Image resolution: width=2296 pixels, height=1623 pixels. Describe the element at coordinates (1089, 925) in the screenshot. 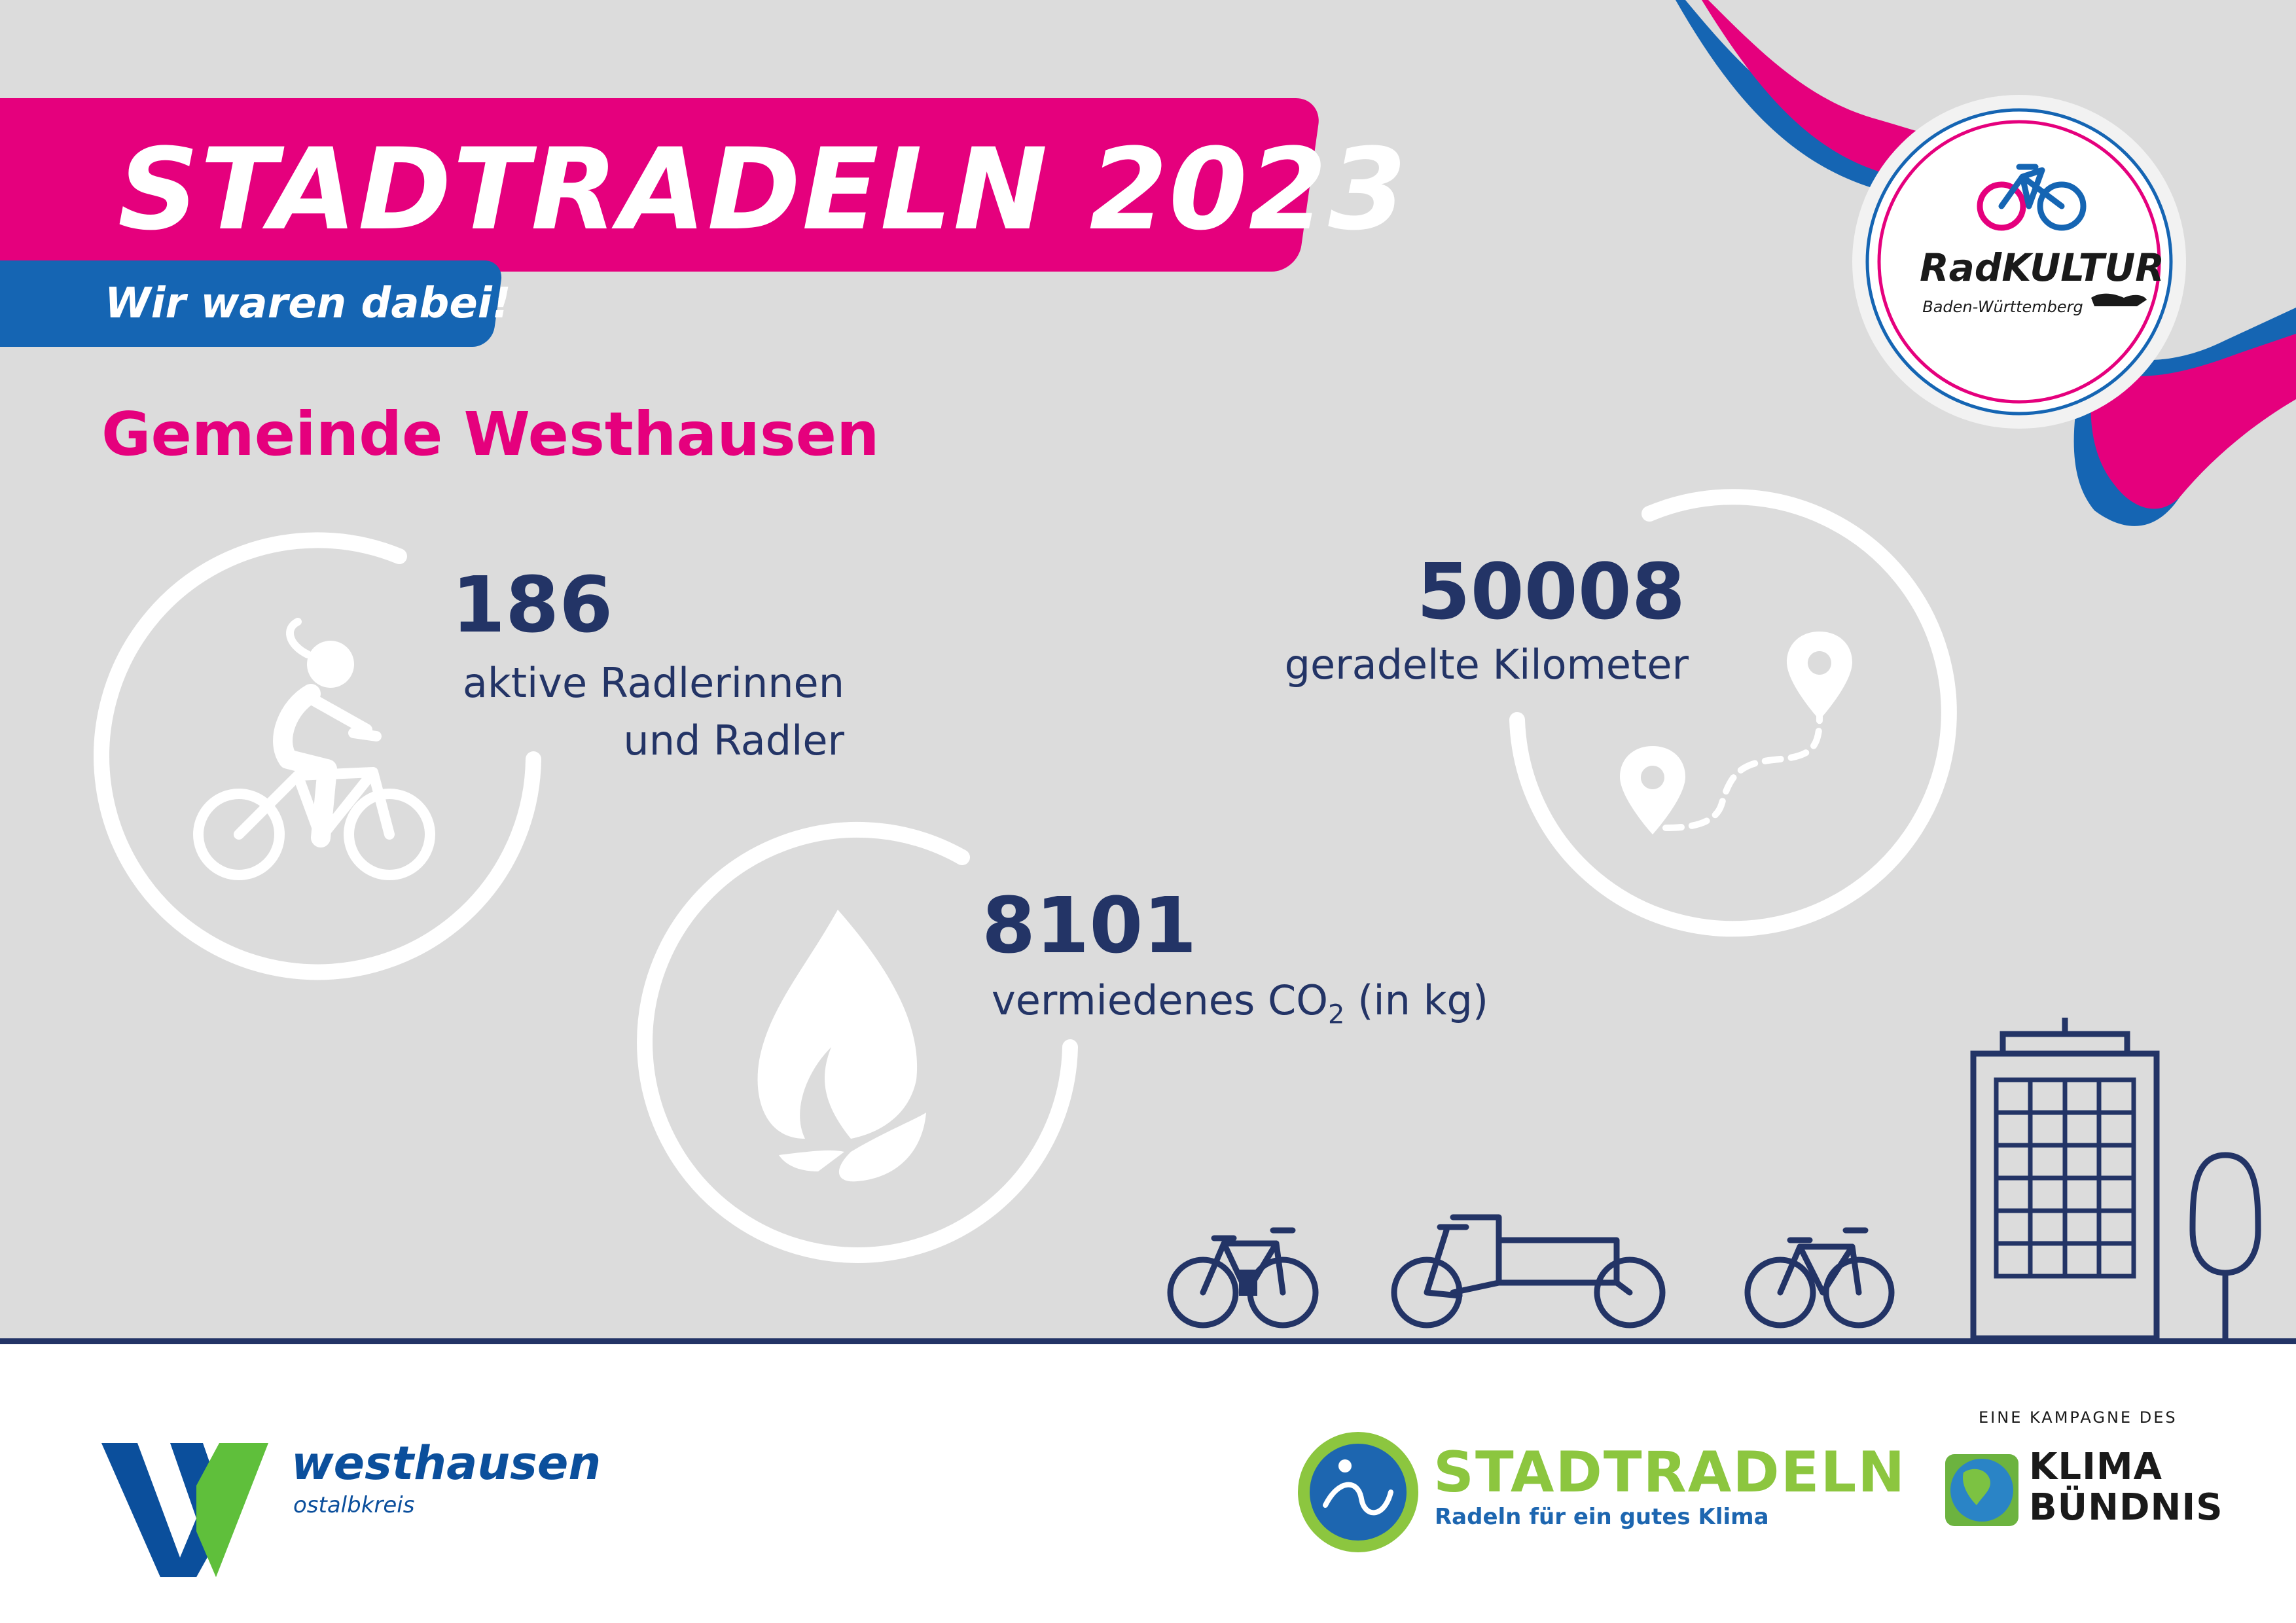

I see `co2-amount: 8101` at that location.